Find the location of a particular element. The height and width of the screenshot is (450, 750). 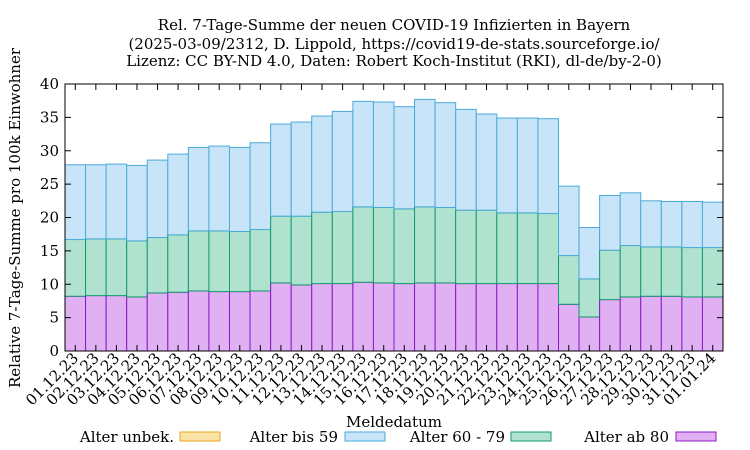

y-tick-label: 20 is located at coordinates (49, 218).